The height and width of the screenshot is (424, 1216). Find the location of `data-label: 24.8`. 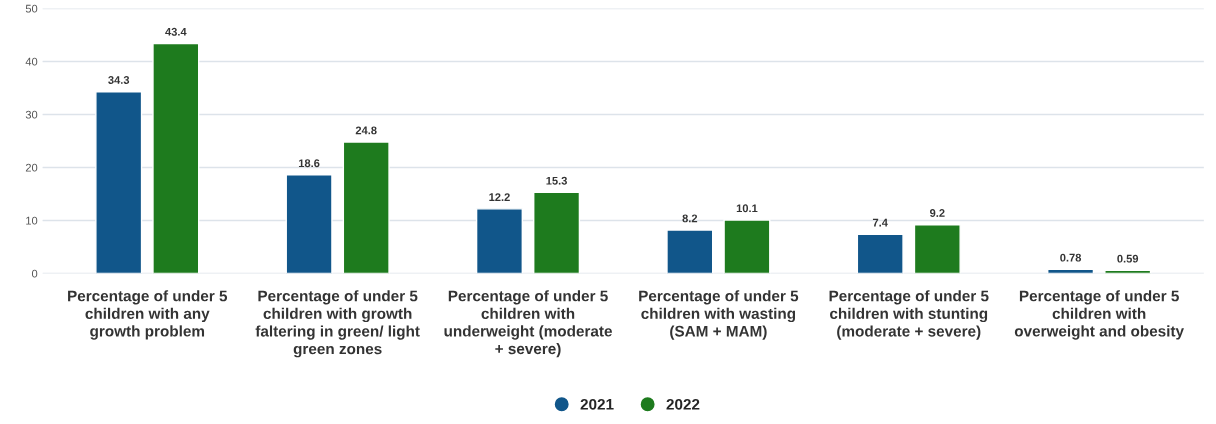

data-label: 24.8 is located at coordinates (366, 130).